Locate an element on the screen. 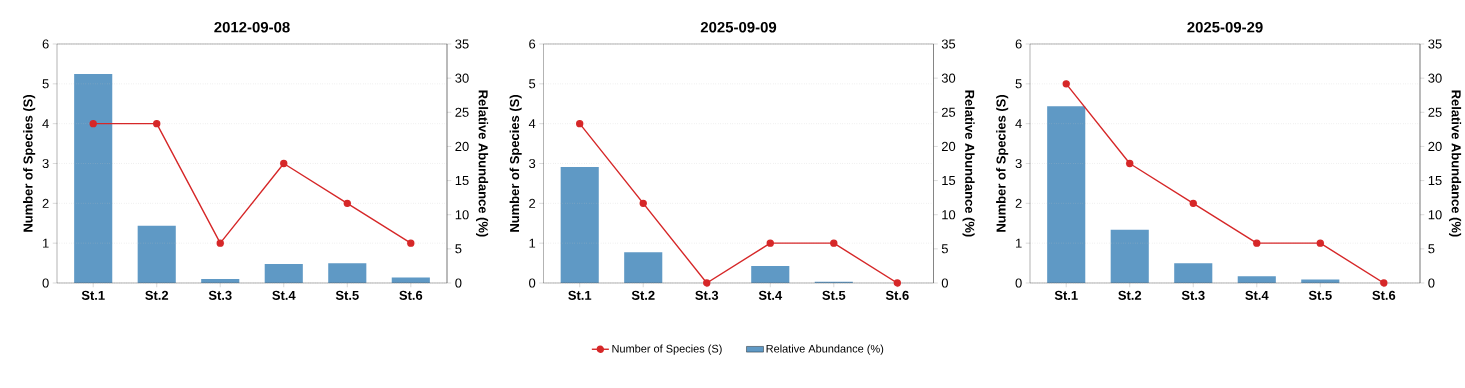 The width and height of the screenshot is (1465, 388). legend-label: Number of Species (S) is located at coordinates (667, 349).